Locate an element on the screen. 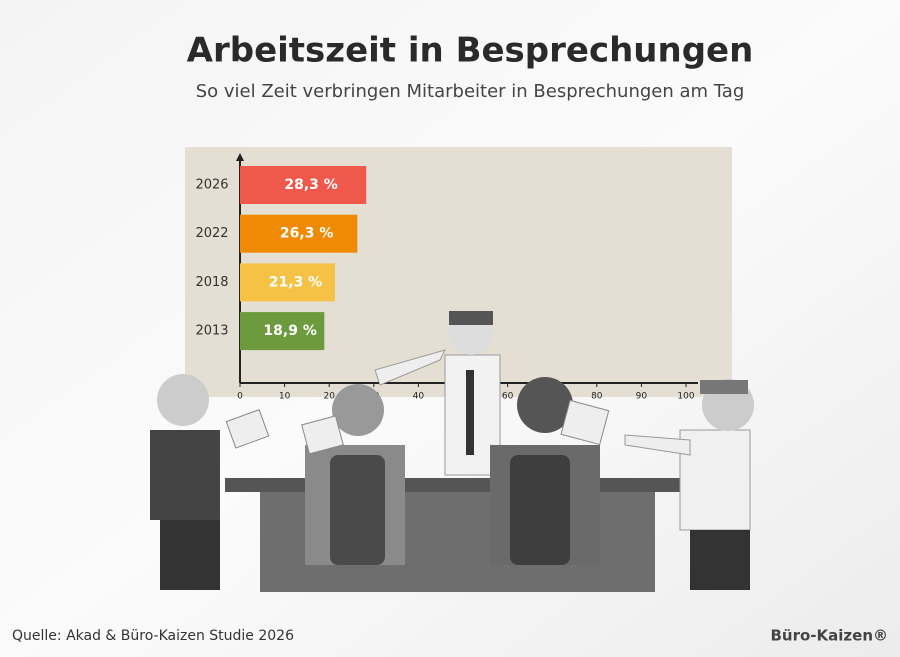 The height and width of the screenshot is (657, 900). value-label: 21,3 % is located at coordinates (295, 282).